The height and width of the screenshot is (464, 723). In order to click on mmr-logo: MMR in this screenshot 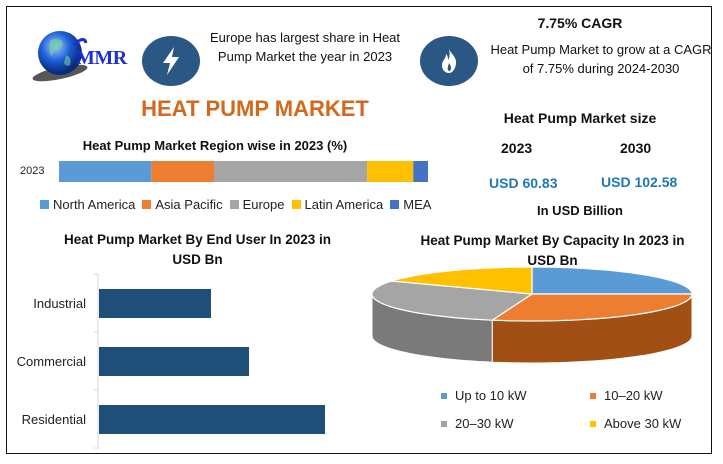, I will do `click(82, 56)`.